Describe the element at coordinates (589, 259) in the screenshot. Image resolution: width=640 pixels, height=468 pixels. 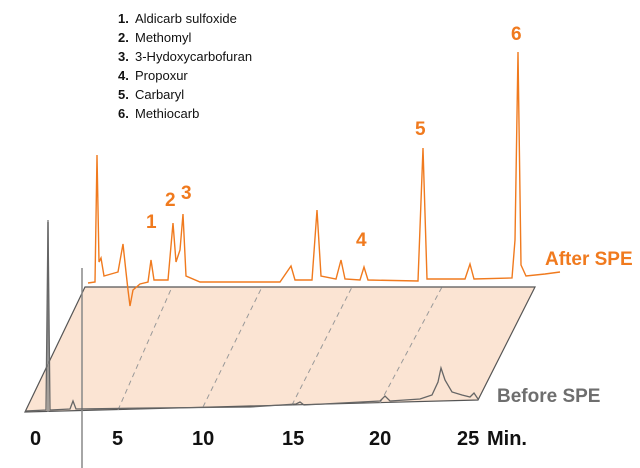
I see `trace-label: After SPE` at that location.